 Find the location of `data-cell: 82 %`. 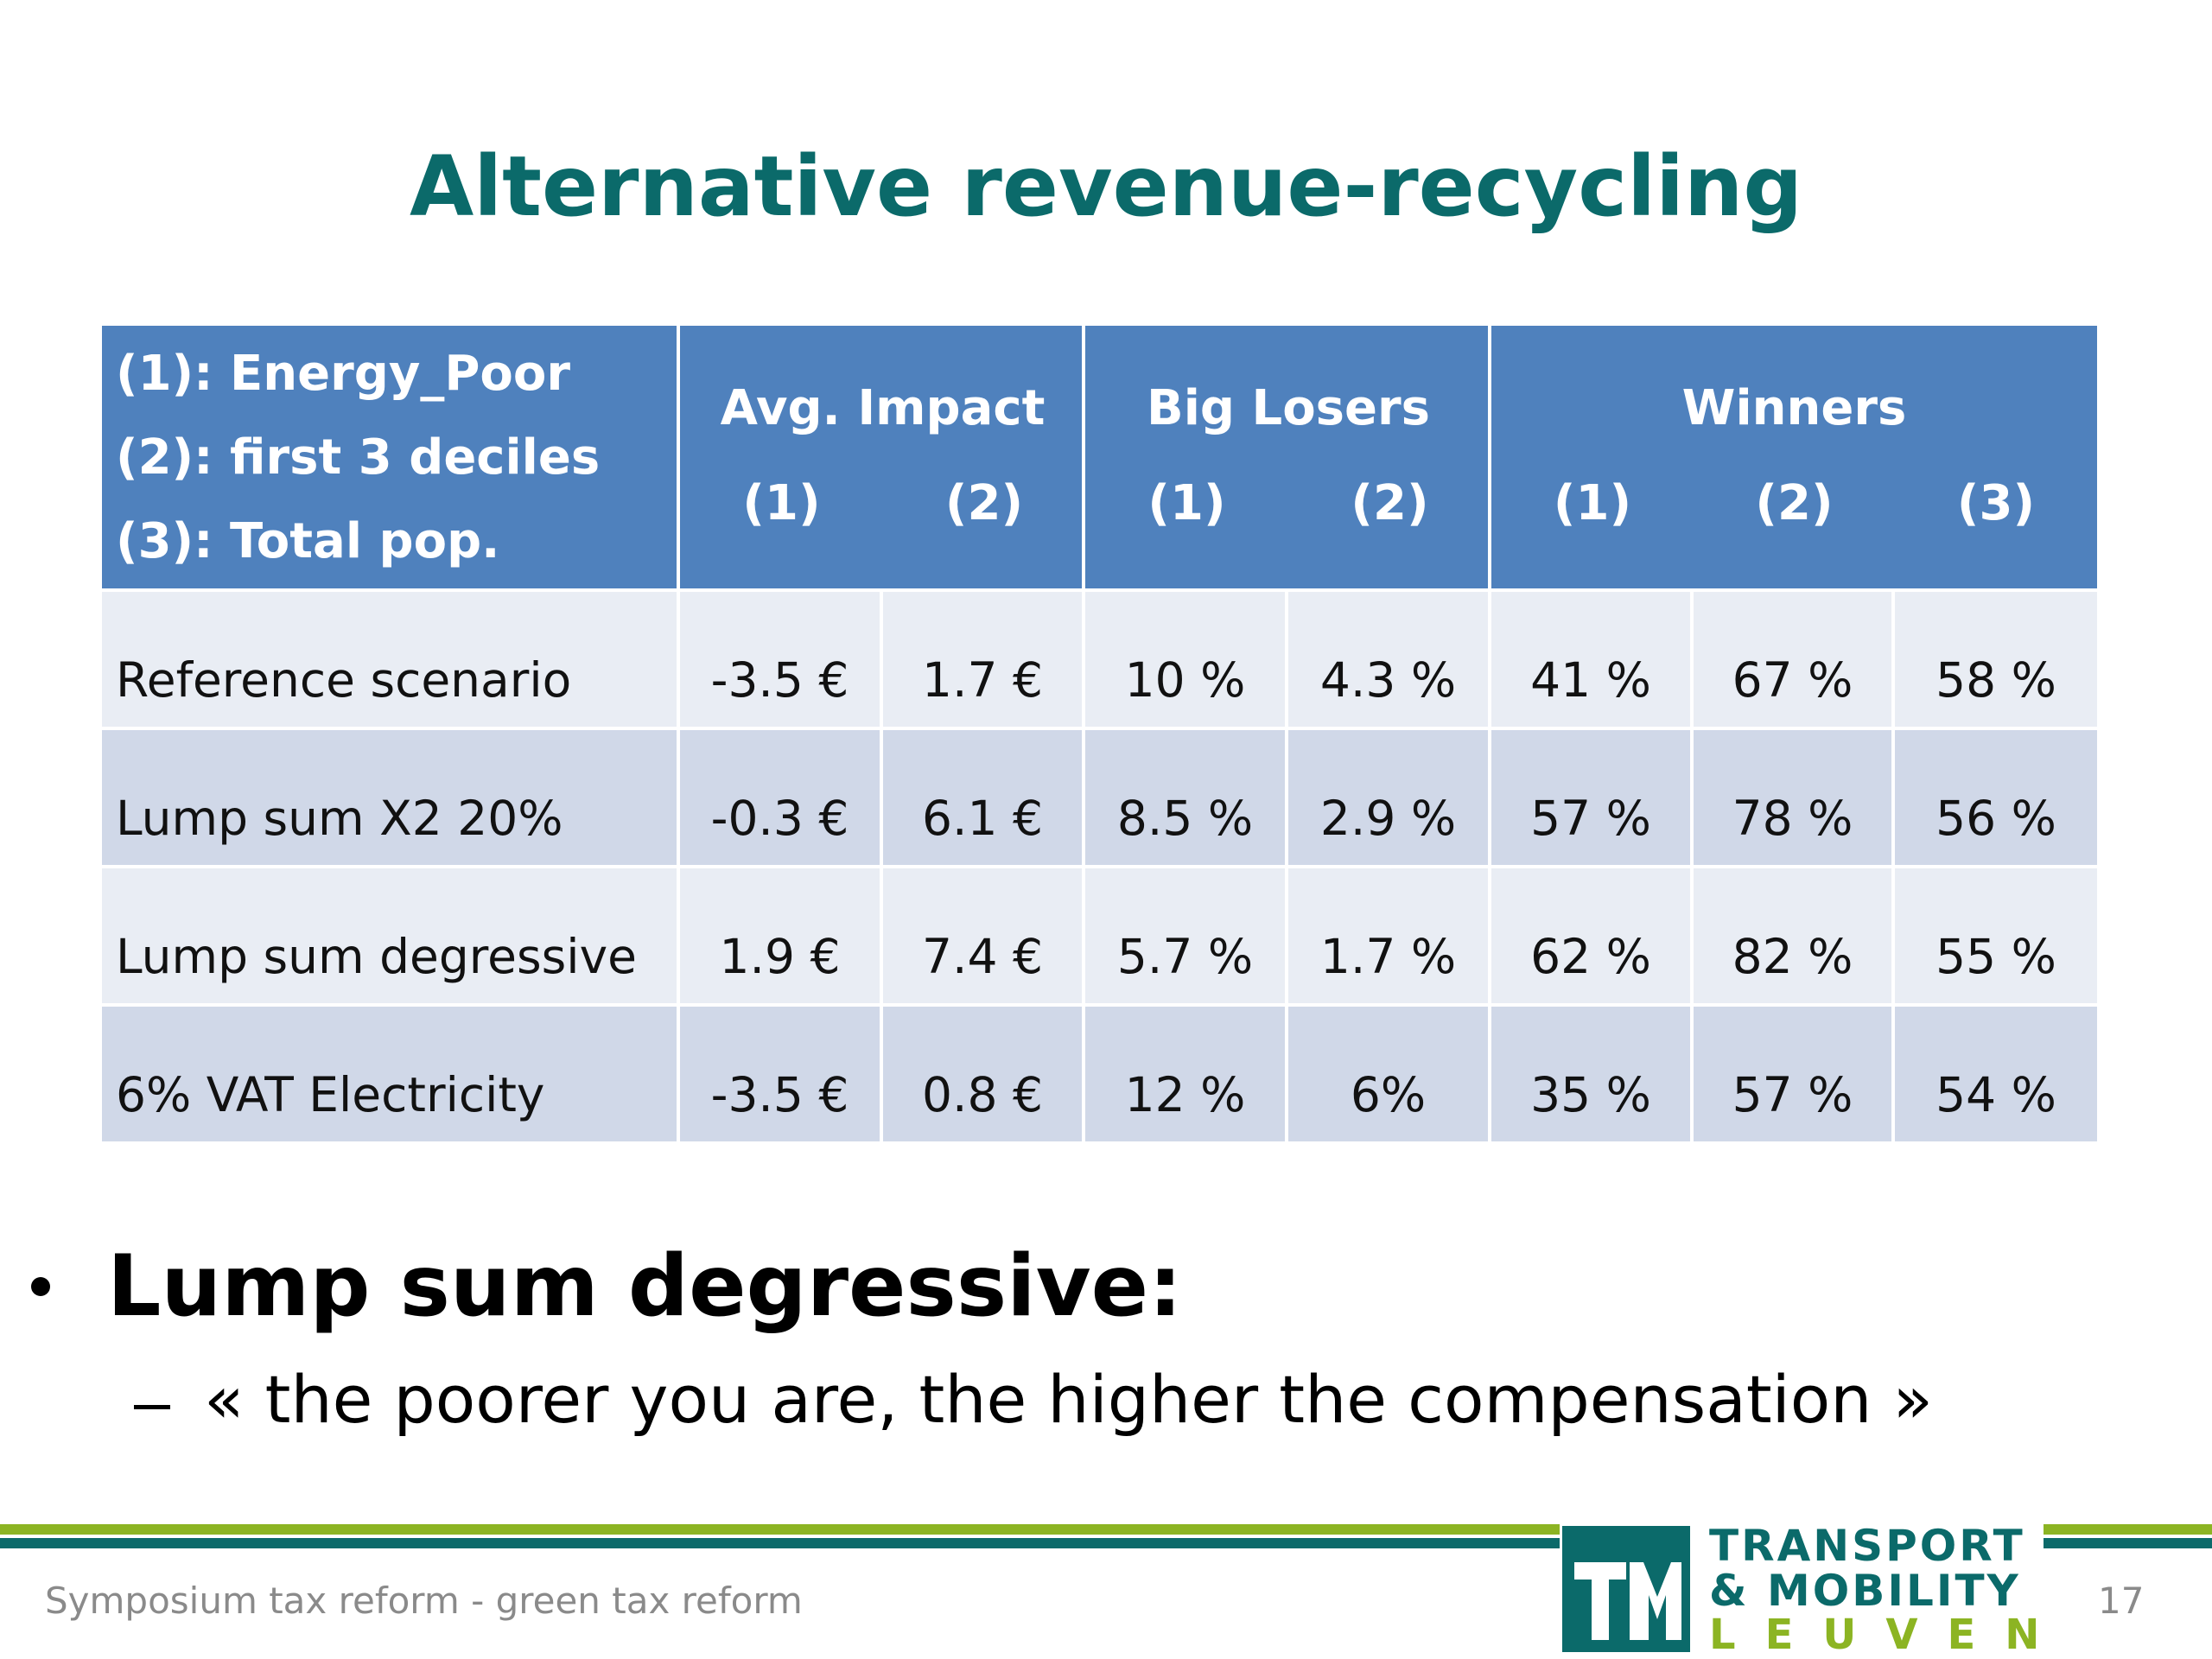

data-cell: 82 % is located at coordinates (1792, 936).